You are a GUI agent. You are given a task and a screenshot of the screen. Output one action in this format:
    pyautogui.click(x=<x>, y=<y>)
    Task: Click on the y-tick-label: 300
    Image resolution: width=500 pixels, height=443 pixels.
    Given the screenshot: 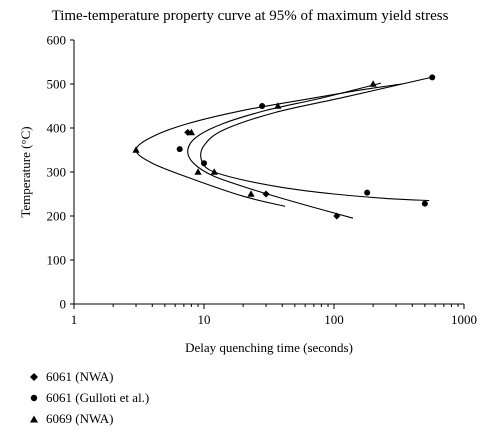 What is the action you would take?
    pyautogui.click(x=57, y=172)
    